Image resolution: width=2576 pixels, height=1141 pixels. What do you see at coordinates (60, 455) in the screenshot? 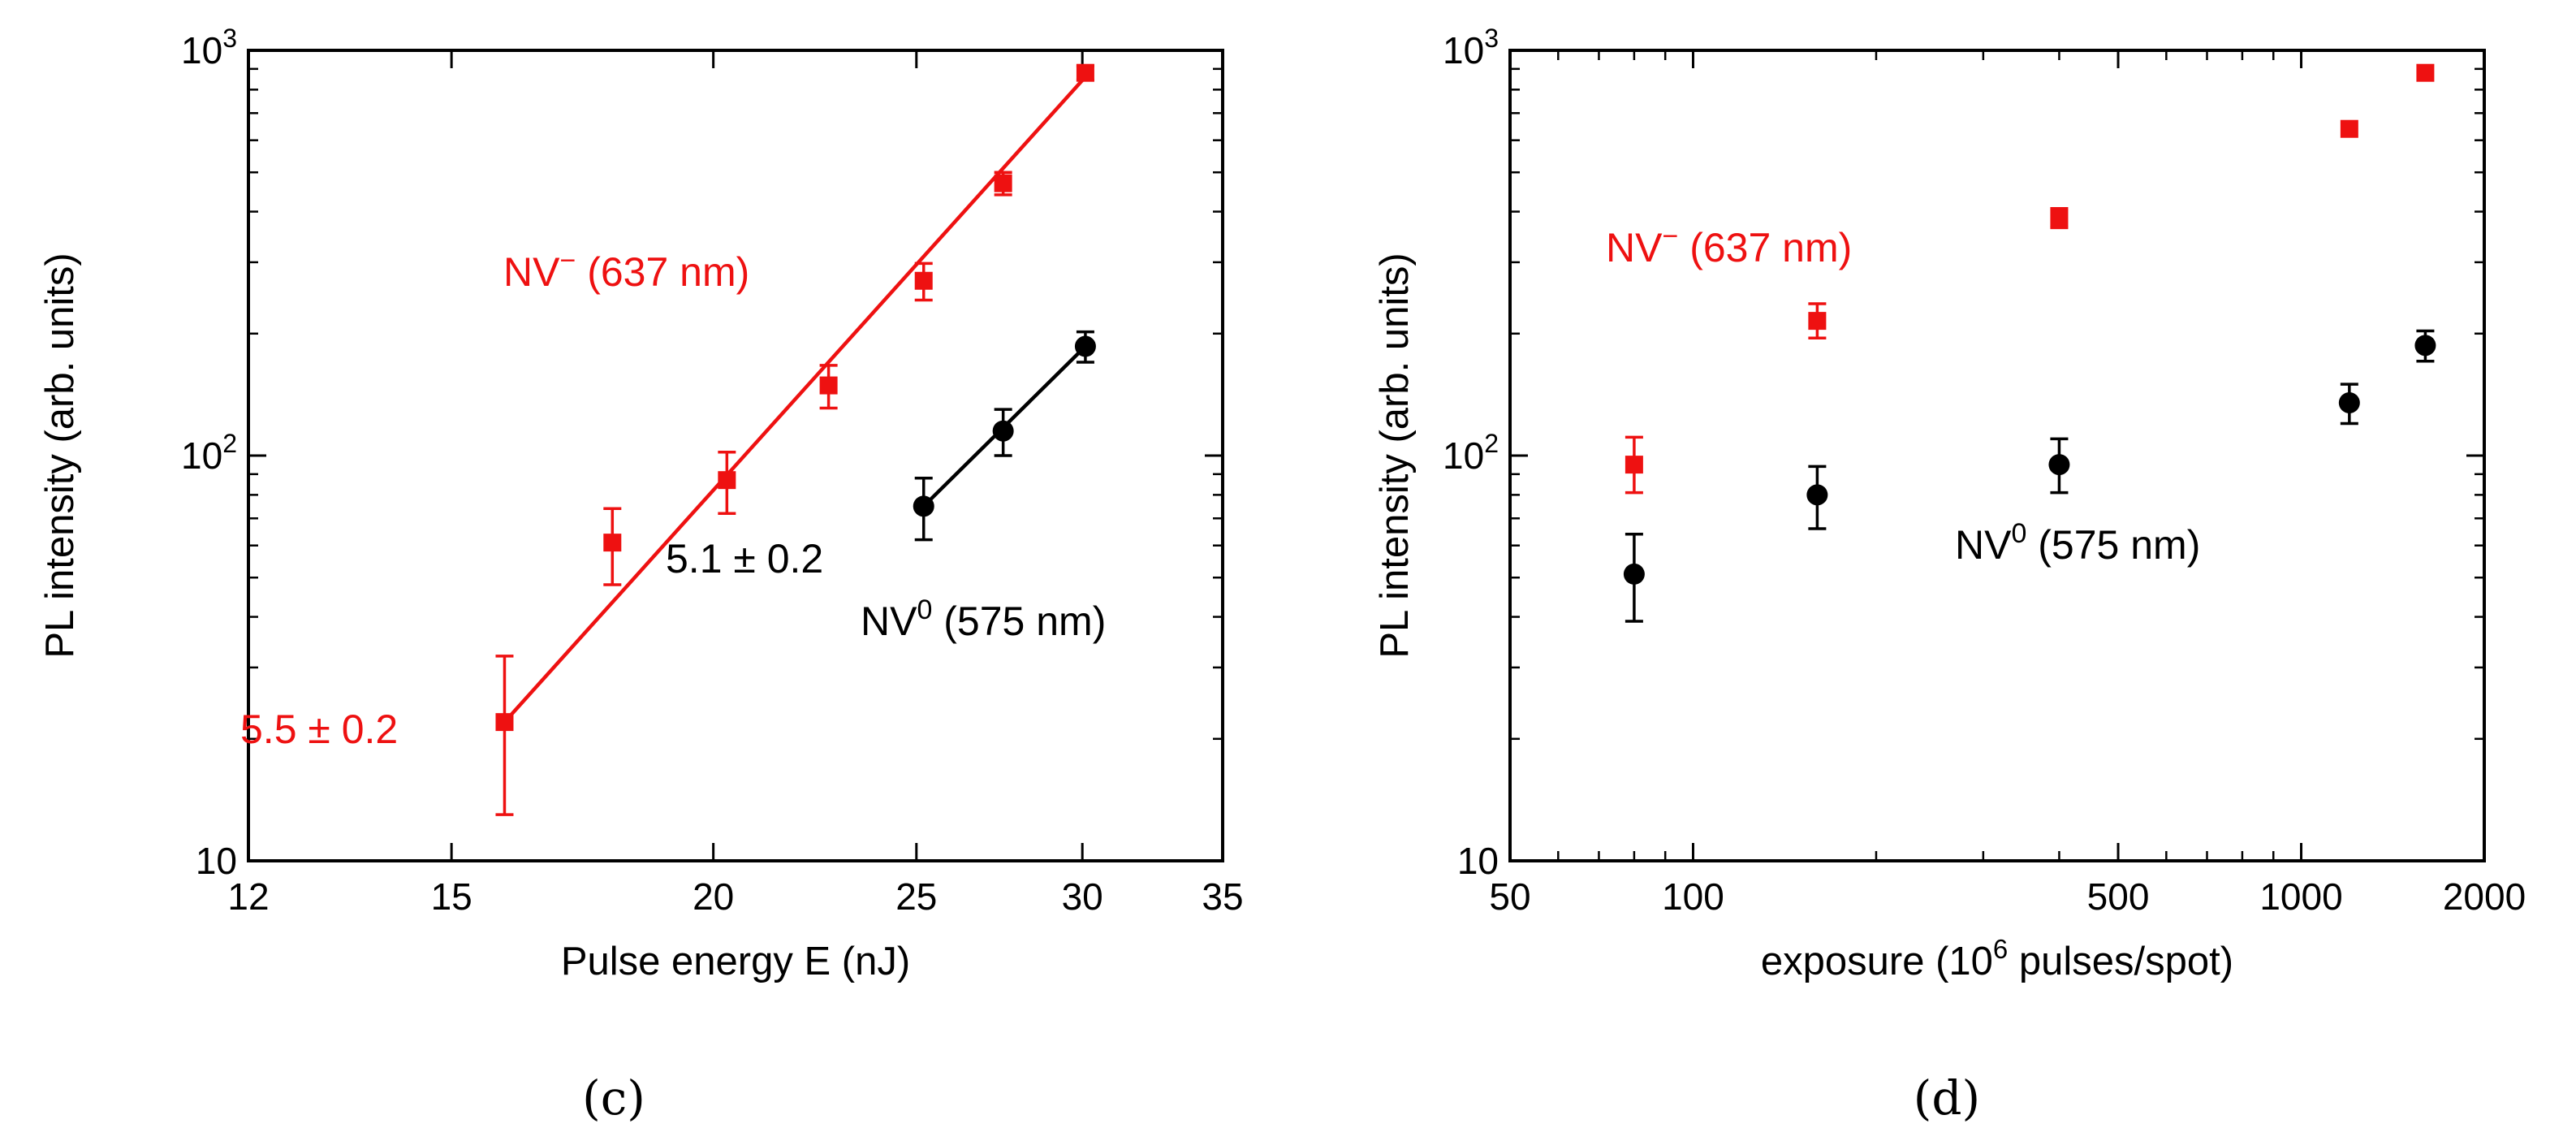
I see `y-axis-title-c: PL intensity (arb. units)` at bounding box center [60, 455].